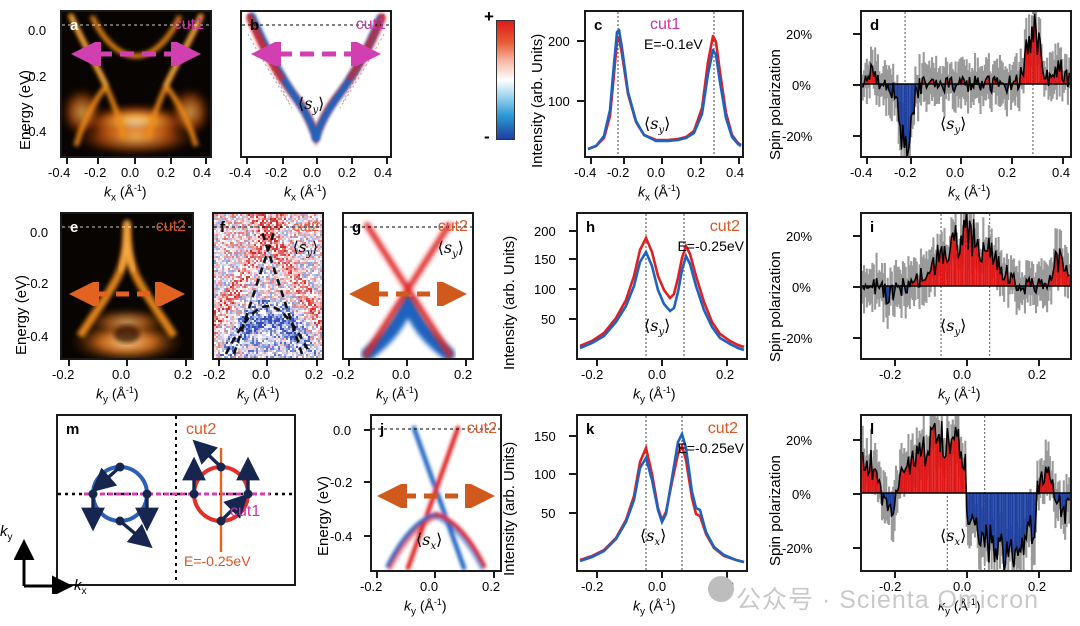  I want to click on panel-g-plot: g cut2 ⟨sy⟩, so click(408, 286).